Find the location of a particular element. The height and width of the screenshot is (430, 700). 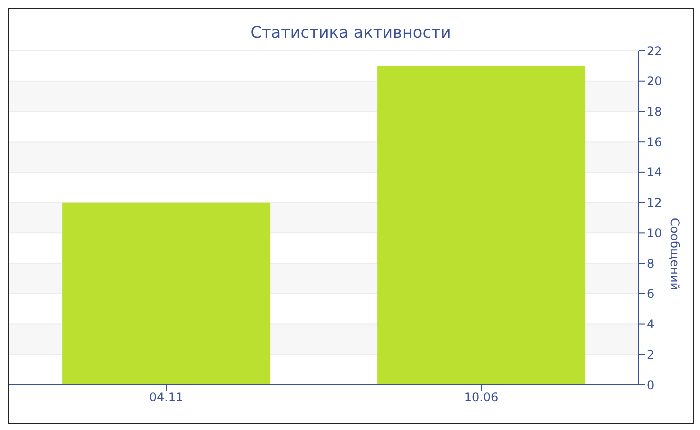

y-tick-label: 10 is located at coordinates (654, 233).